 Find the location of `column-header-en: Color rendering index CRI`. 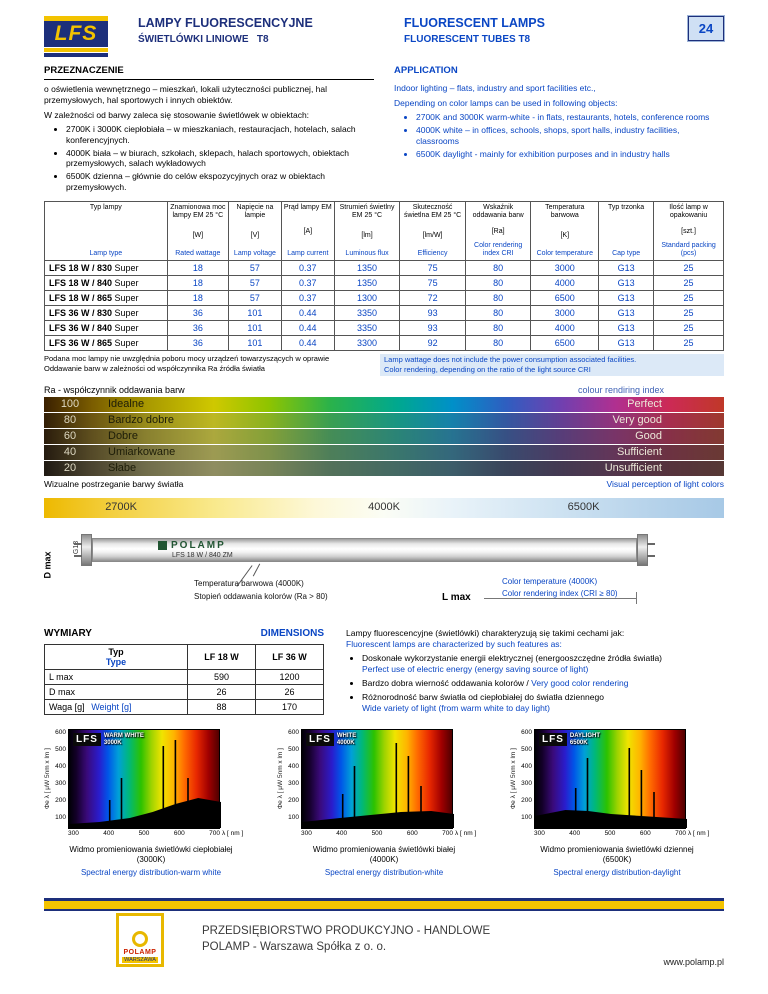

column-header-en: Color rendering index CRI is located at coordinates (498, 249).